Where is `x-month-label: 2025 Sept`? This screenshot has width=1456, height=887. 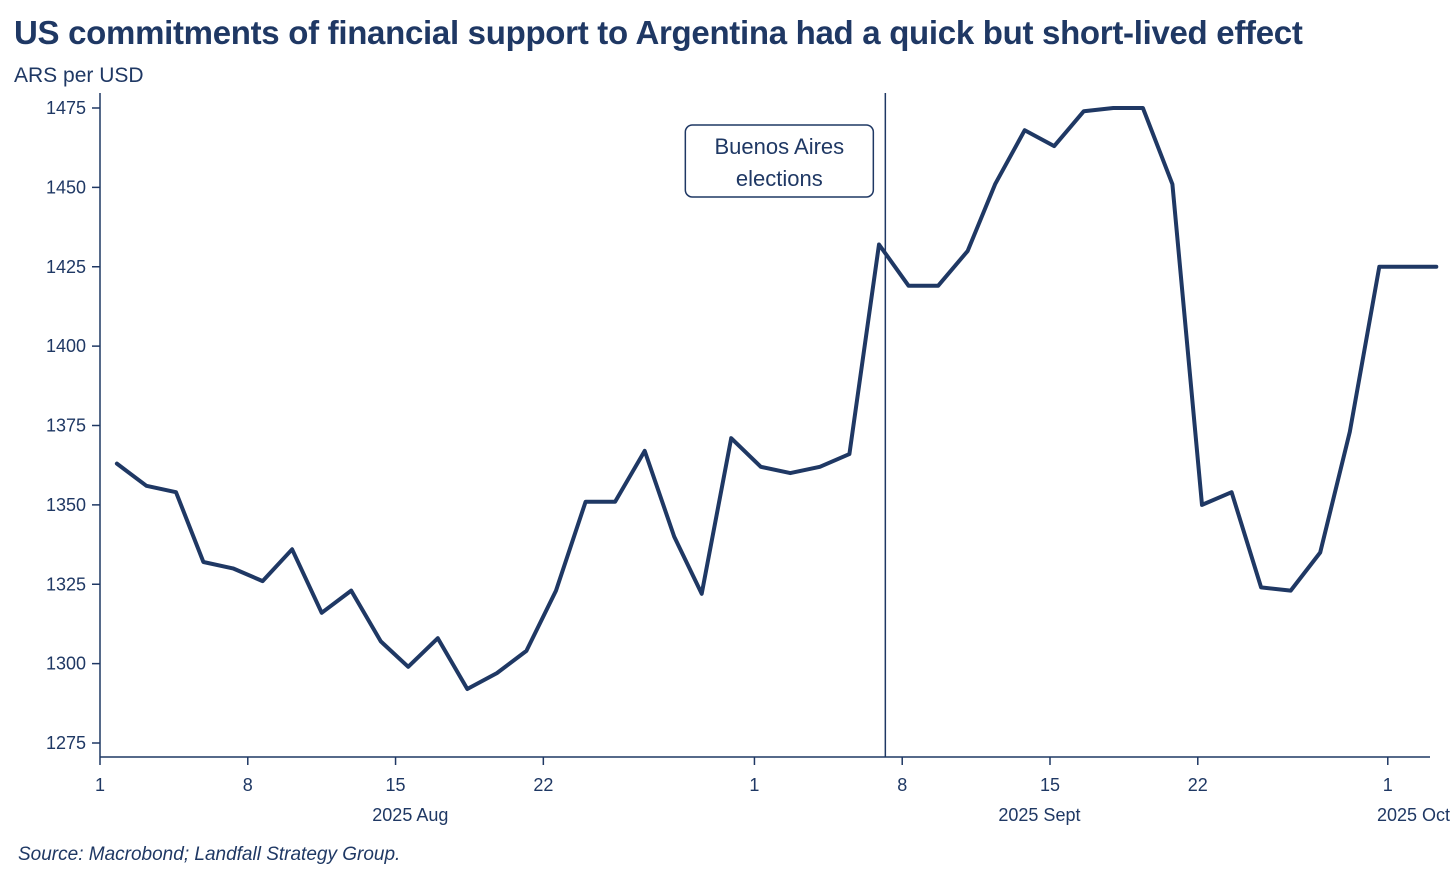
x-month-label: 2025 Sept is located at coordinates (1039, 815).